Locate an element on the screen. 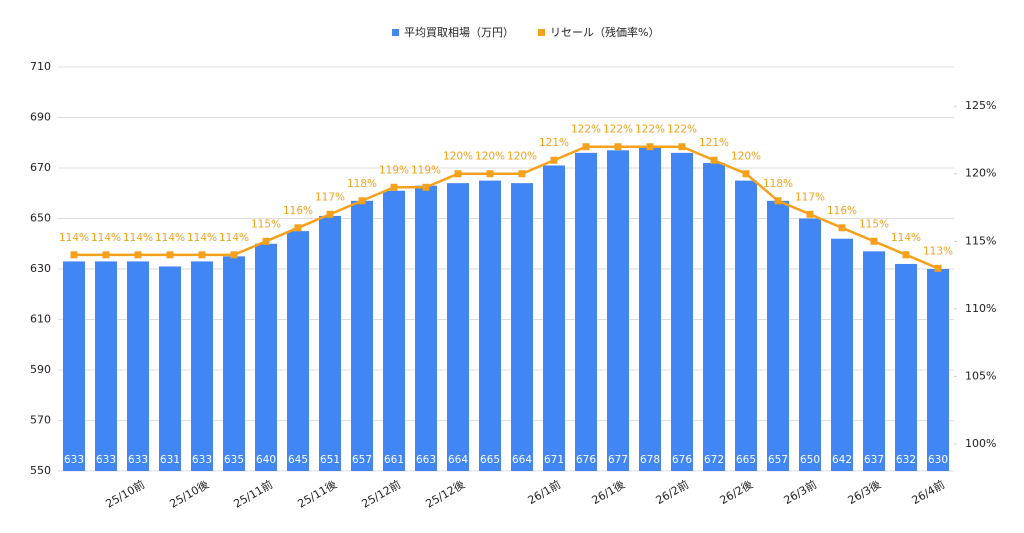 This screenshot has height=533, width=1024. y2-tick-label: 120% is located at coordinates (980, 173).